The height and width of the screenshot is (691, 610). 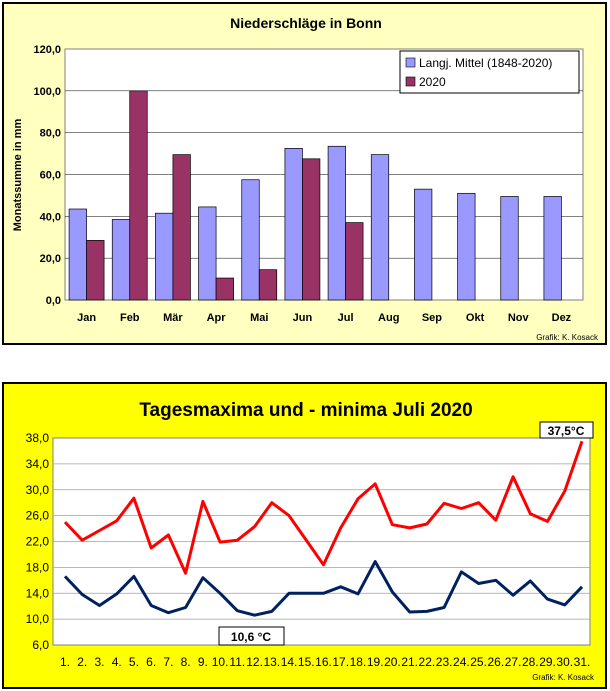 I want to click on x-tick-label: 2., so click(x=82, y=662).